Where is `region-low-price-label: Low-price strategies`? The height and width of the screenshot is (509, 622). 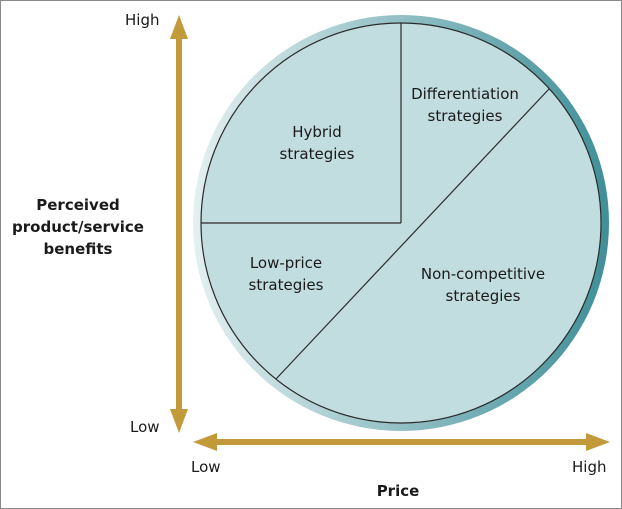 region-low-price-label: Low-price strategies is located at coordinates (286, 274).